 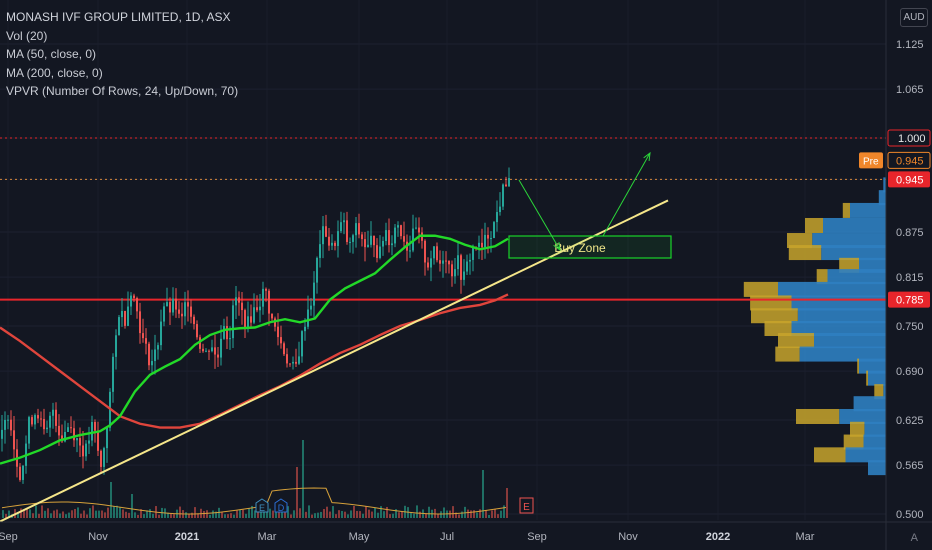 I want to click on indicator-volume: Vol (20), so click(x=27, y=35).